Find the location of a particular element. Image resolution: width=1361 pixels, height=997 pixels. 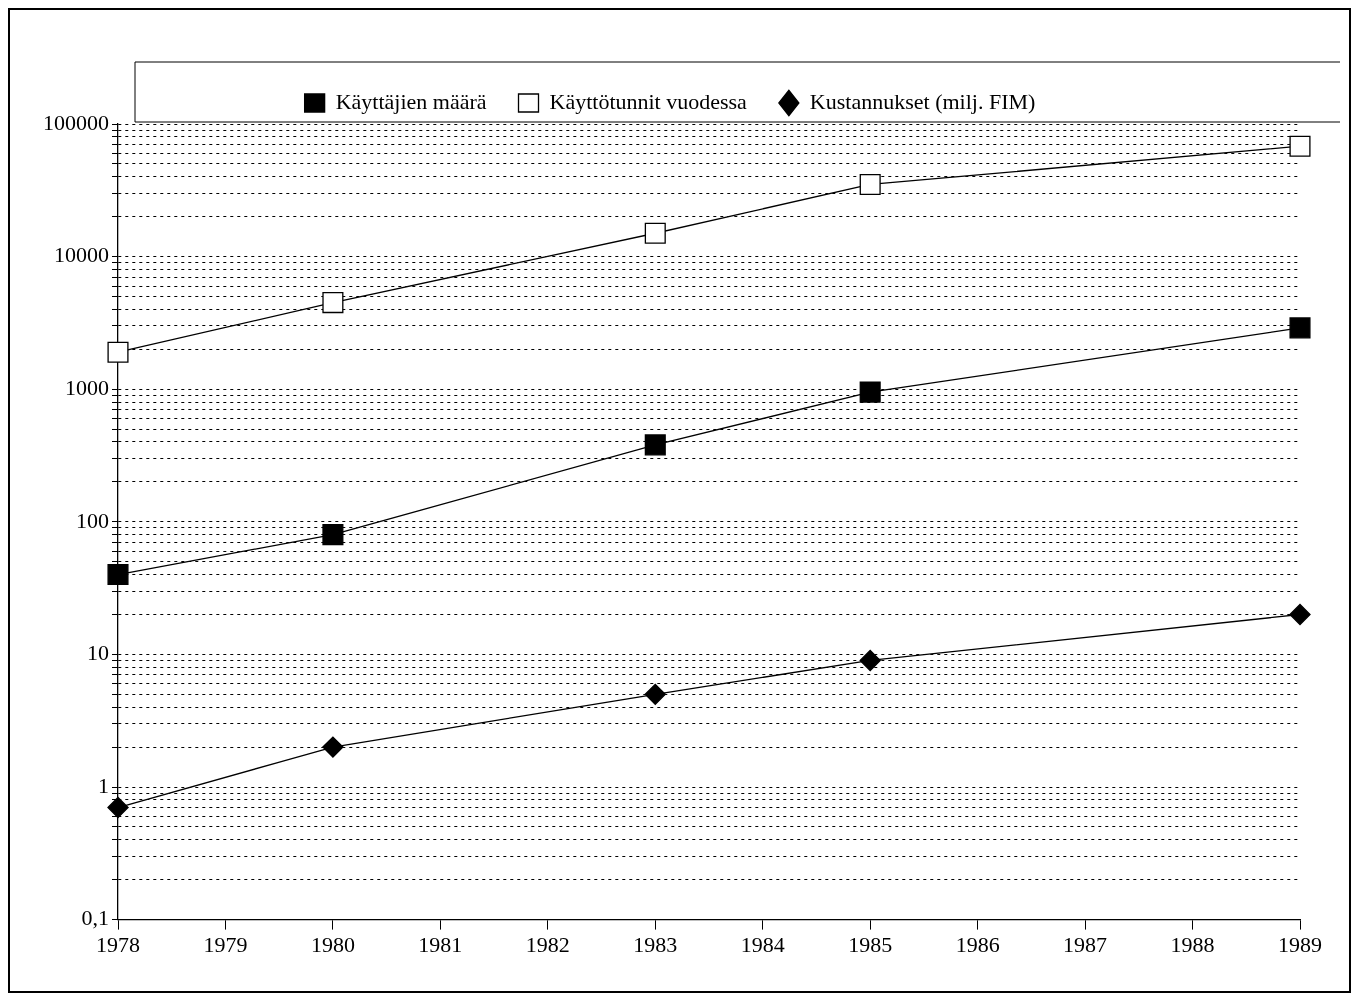

x-tick-label: 1979 is located at coordinates (225, 944).